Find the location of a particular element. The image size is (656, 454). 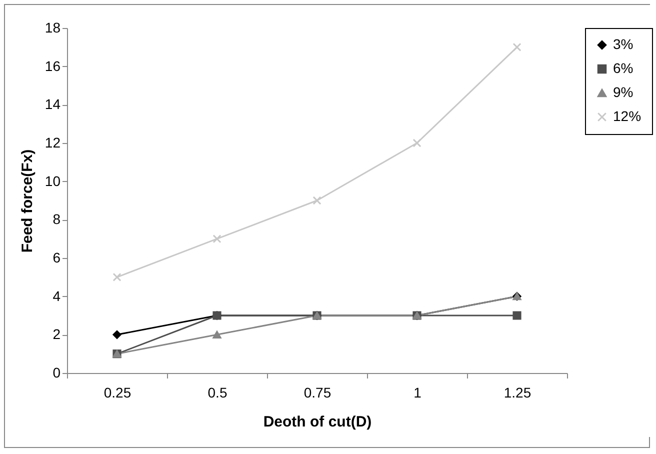

y-tick-label: 16 is located at coordinates (52, 66).